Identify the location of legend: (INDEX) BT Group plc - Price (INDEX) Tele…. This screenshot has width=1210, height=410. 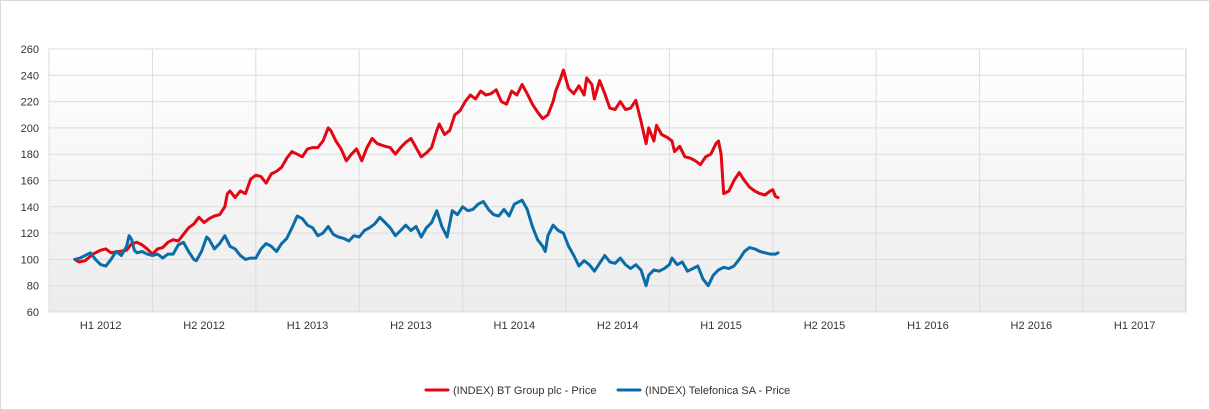
(607, 391).